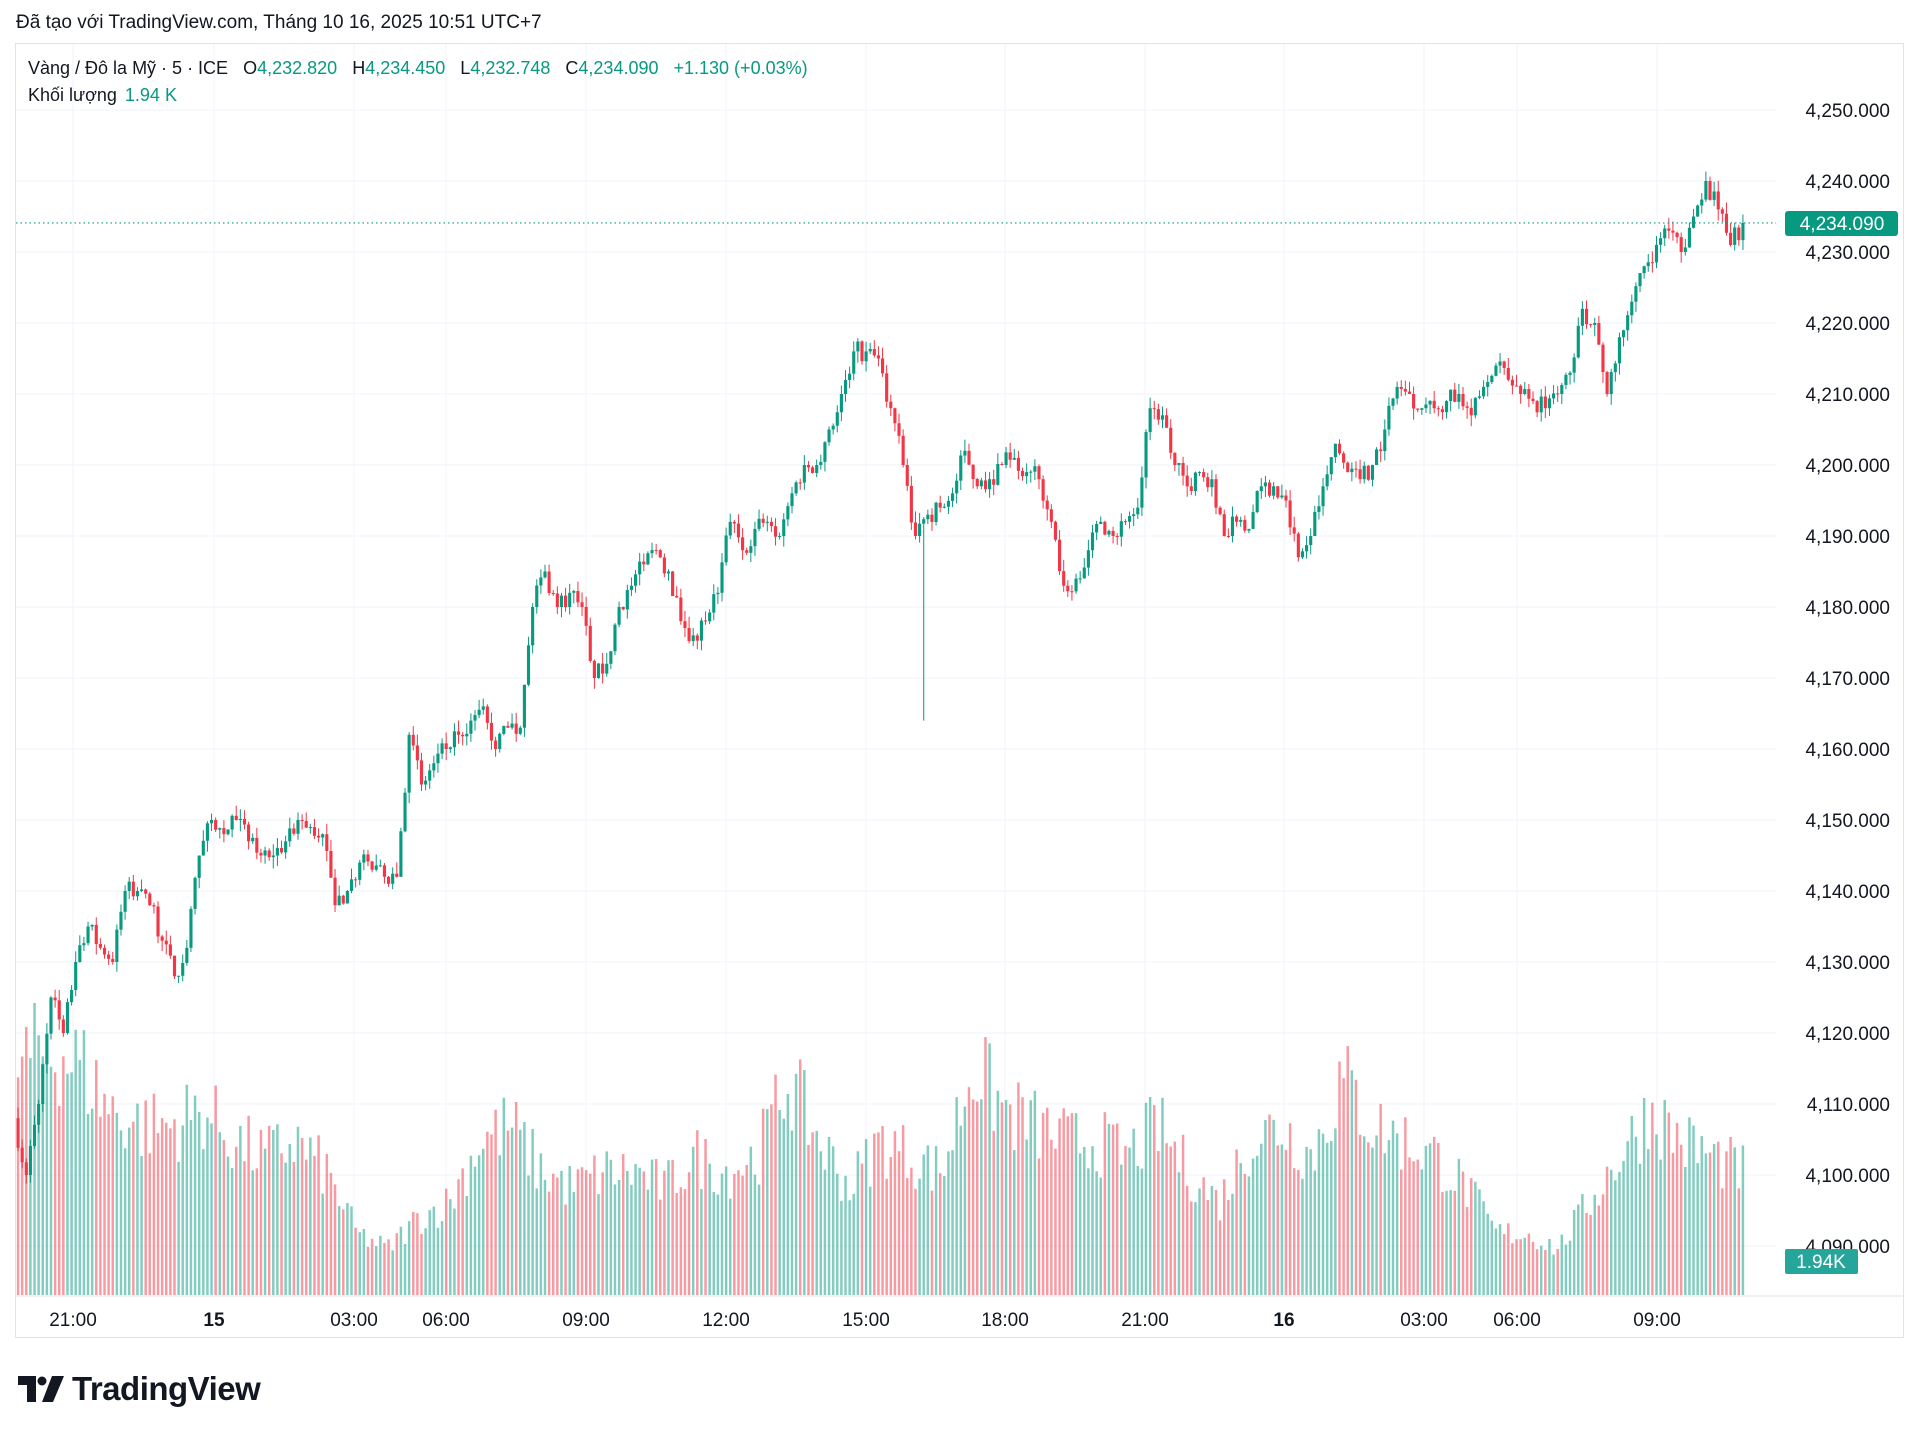  What do you see at coordinates (128, 68) in the screenshot?
I see `symbol-title: Vàng / Đô la Mỹ · 5 · ICE` at bounding box center [128, 68].